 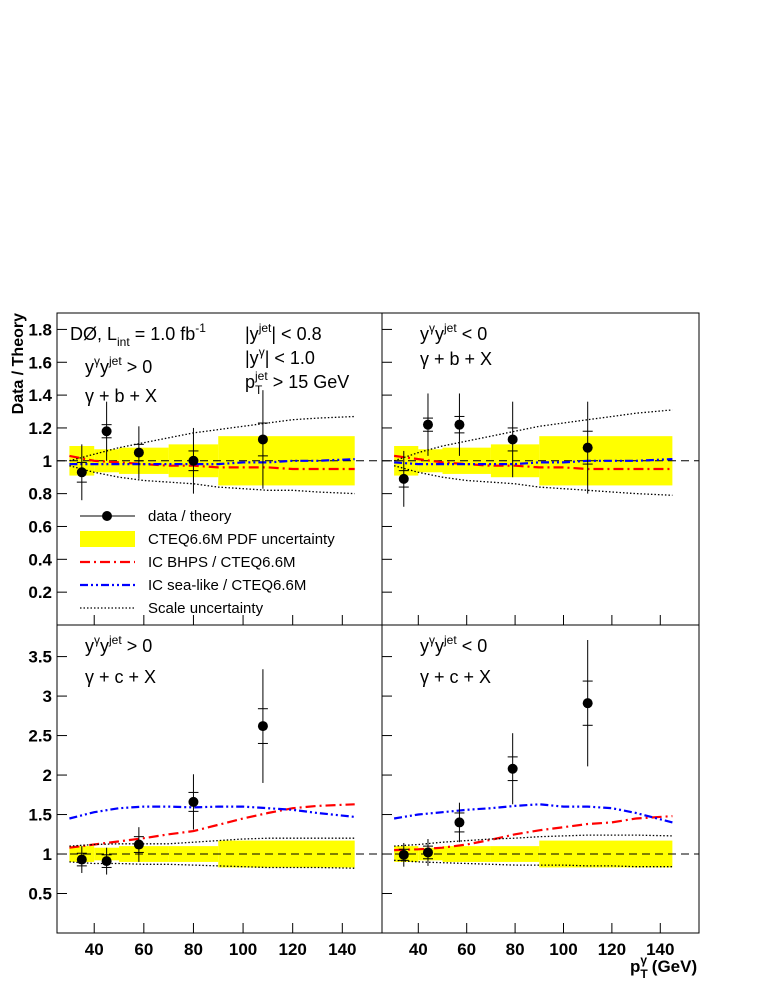 What do you see at coordinates (93, 334) in the screenshot?
I see `text-segment: DØ, L` at bounding box center [93, 334].